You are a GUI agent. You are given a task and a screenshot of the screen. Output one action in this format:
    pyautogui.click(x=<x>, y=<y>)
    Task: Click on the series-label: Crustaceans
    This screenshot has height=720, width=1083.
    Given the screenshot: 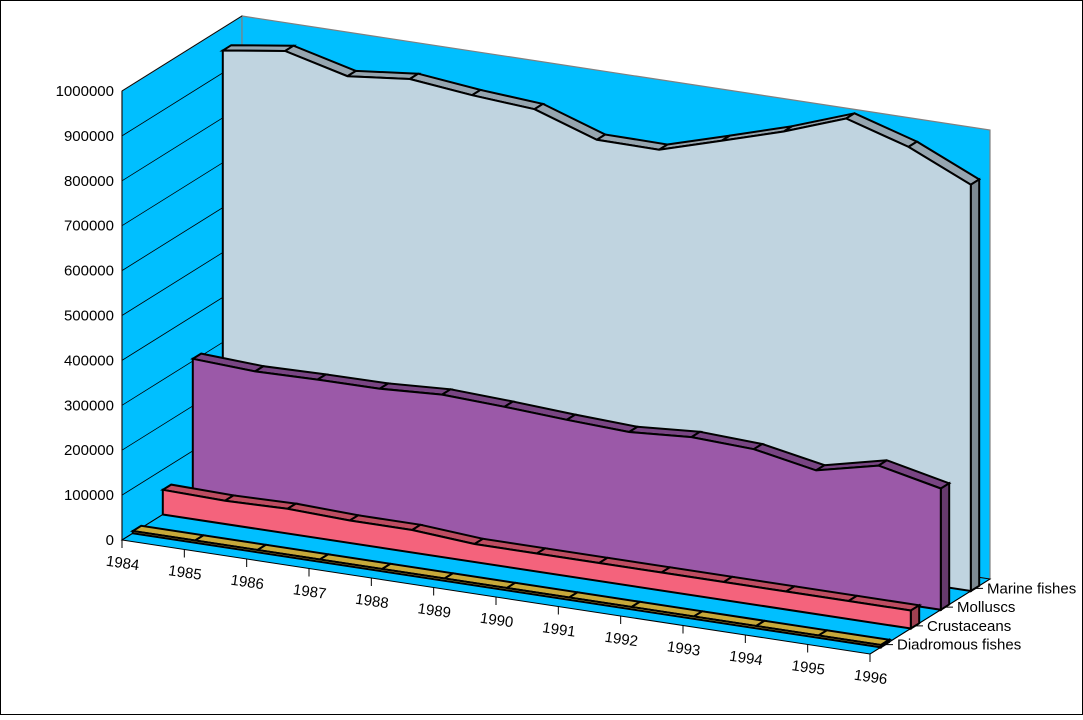 What is the action you would take?
    pyautogui.click(x=969, y=626)
    